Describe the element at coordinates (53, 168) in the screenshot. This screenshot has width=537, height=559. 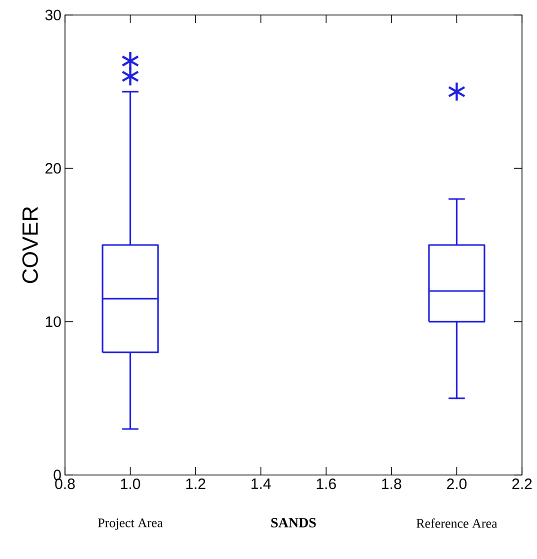
I see `y-tick-label: 20` at that location.